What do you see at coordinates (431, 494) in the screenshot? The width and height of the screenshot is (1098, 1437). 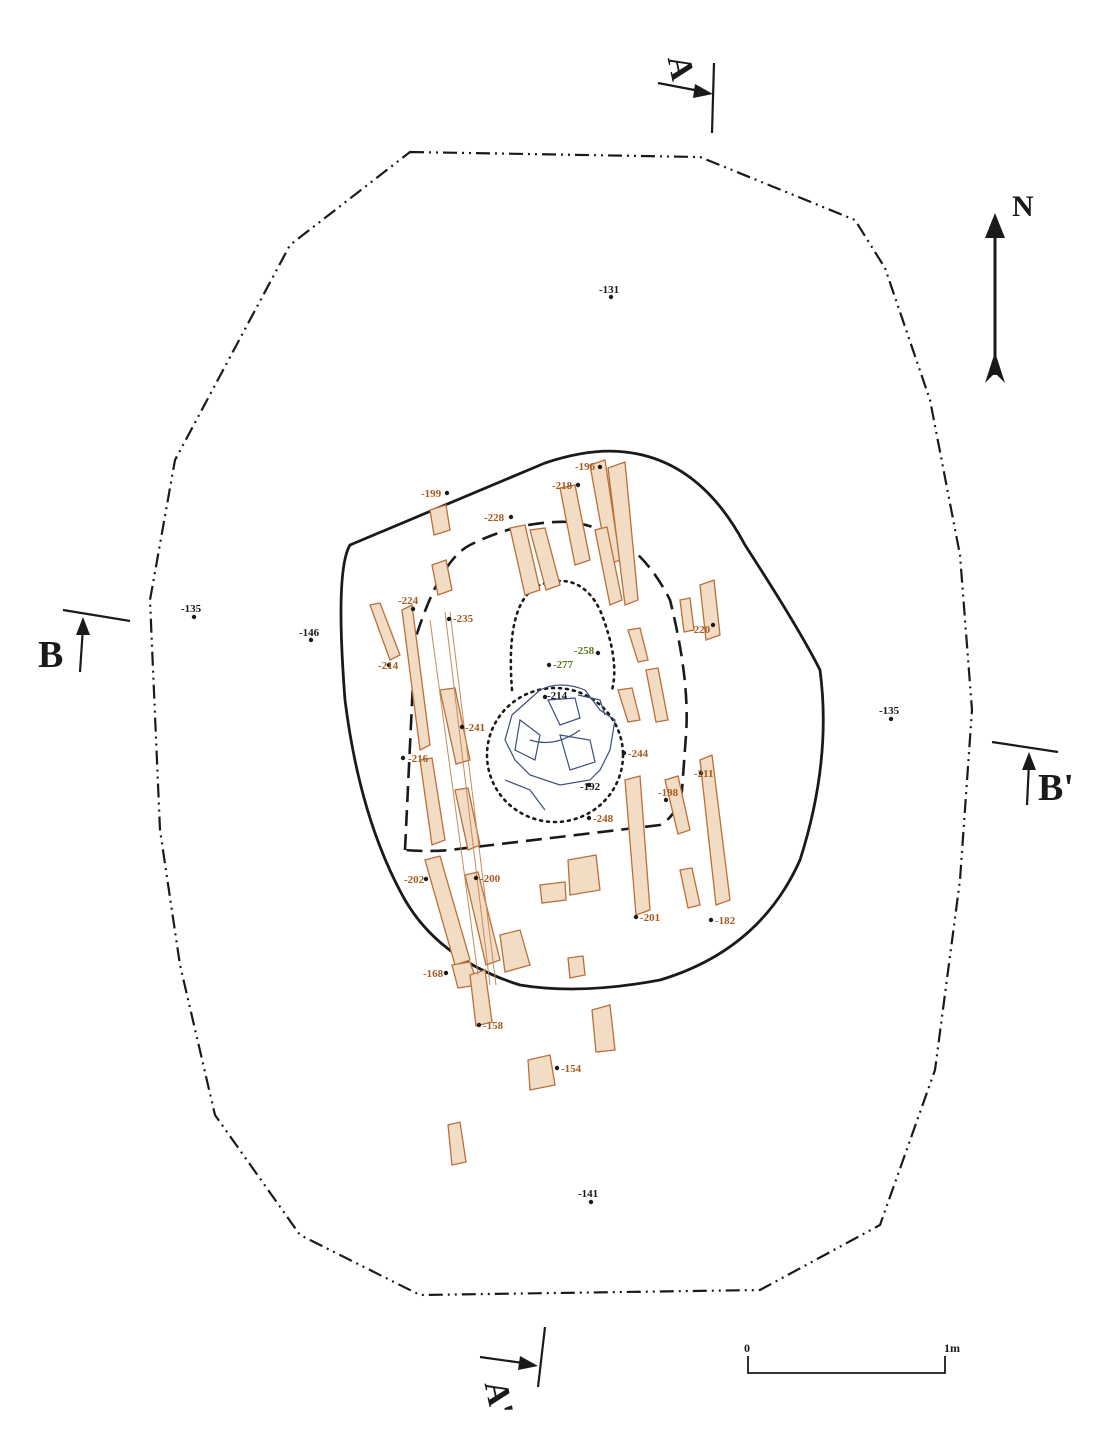 I see `elevation-label: -199` at bounding box center [431, 494].